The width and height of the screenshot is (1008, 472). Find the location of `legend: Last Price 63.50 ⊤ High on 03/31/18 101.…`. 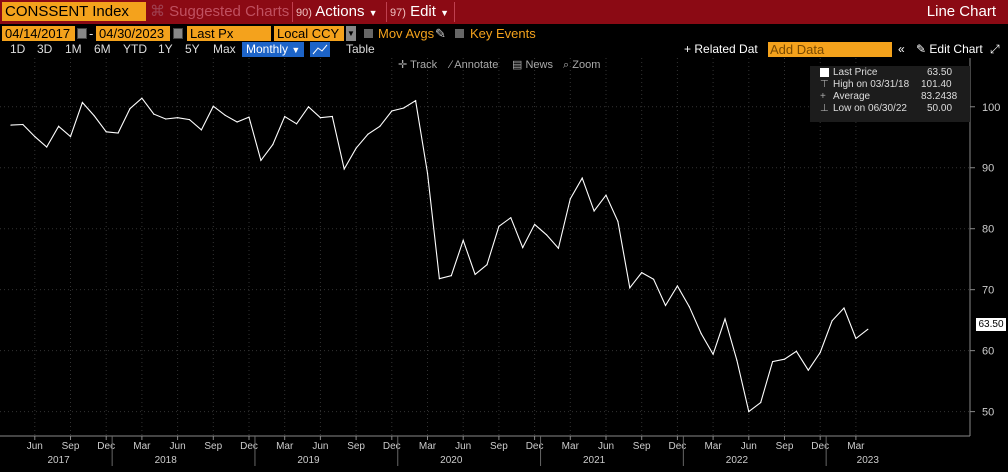

legend: Last Price 63.50 ⊤ High on 03/31/18 101.… is located at coordinates (890, 94).